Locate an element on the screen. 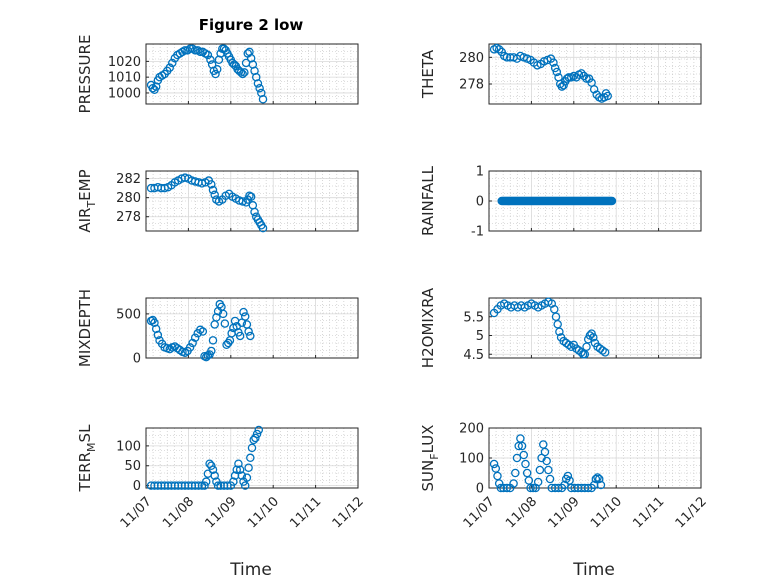 Image resolution: width=778 pixels, height=583 pixels. x-axis-label-right: Time is located at coordinates (593, 570).